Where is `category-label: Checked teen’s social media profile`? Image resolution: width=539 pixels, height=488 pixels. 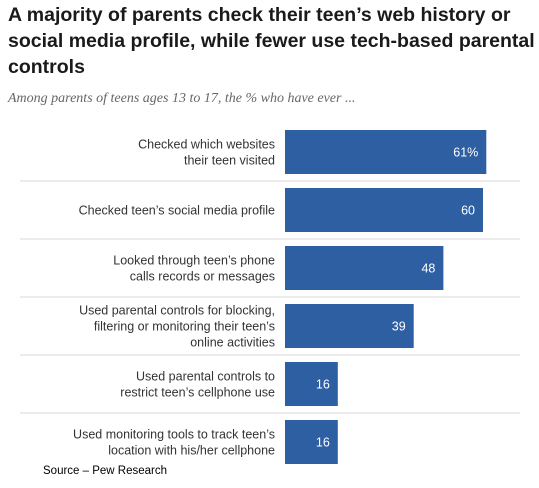 category-label: Checked teen’s social media profile is located at coordinates (177, 211).